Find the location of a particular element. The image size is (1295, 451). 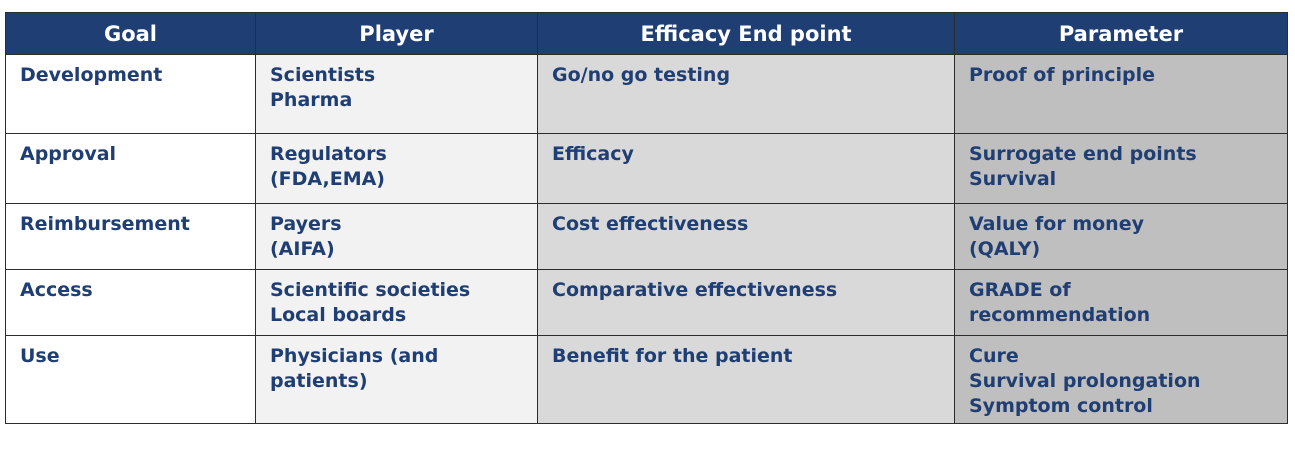

cell-parameter: Cure Survival prolongation Symptom control is located at coordinates (1121, 379).